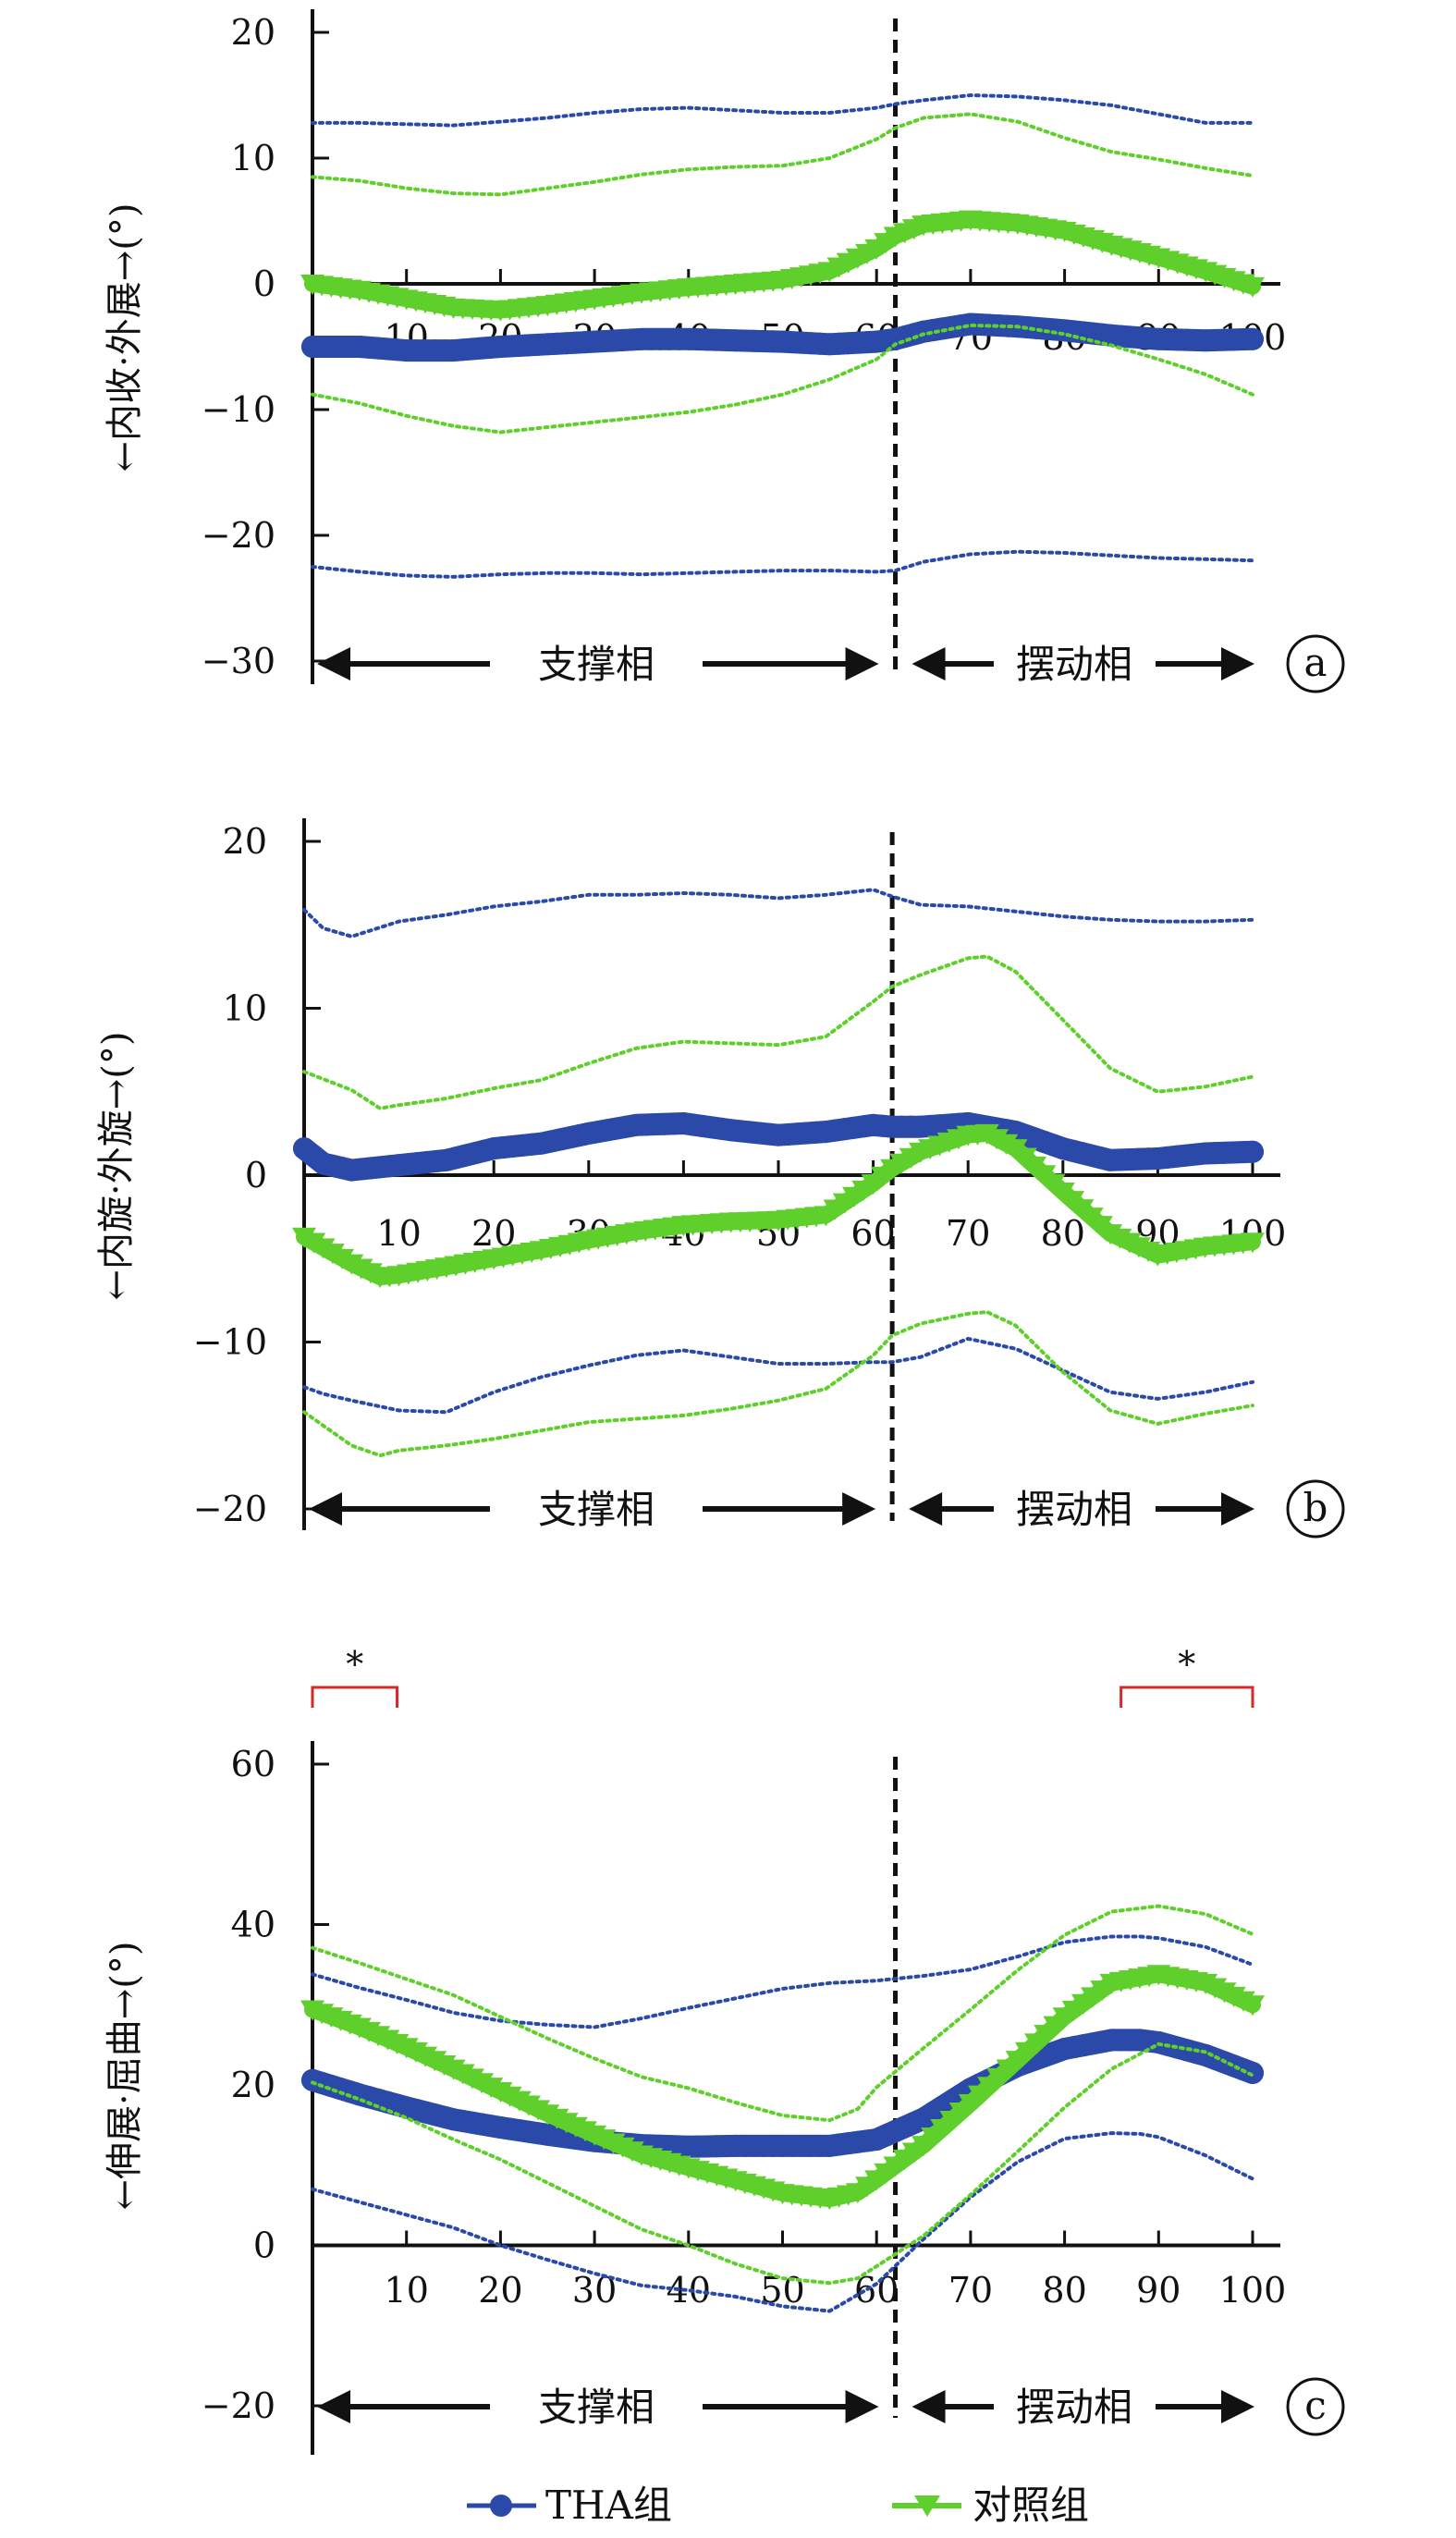 The width and height of the screenshot is (1456, 2538). What do you see at coordinates (253, 1925) in the screenshot?
I see `y-tick-label: 40` at bounding box center [253, 1925].